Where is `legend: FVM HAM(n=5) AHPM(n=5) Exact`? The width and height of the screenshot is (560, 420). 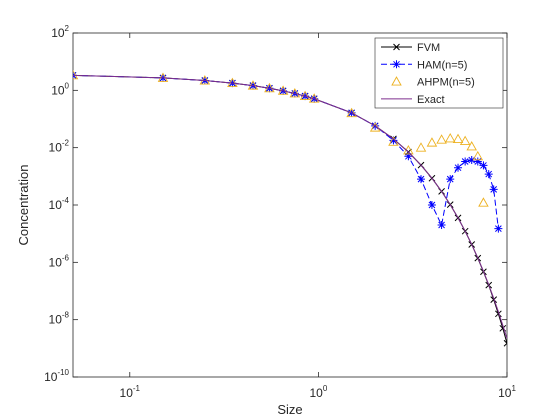 legend: FVM HAM(n=5) AHPM(n=5) Exact is located at coordinates (439, 73).